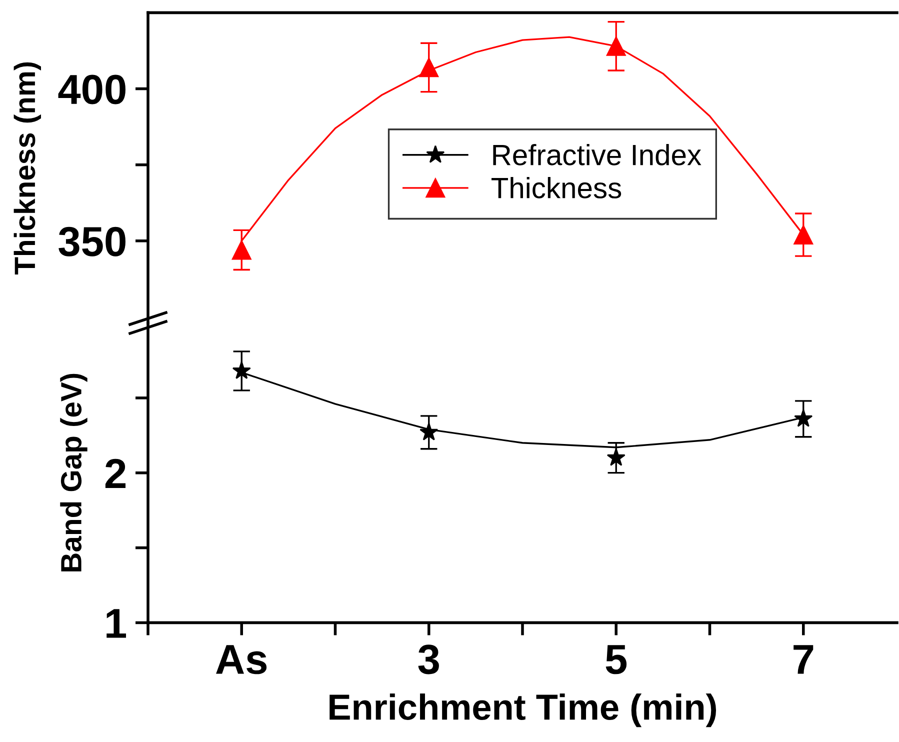  What do you see at coordinates (116, 623) in the screenshot?
I see `y-tick-label: 1` at bounding box center [116, 623].